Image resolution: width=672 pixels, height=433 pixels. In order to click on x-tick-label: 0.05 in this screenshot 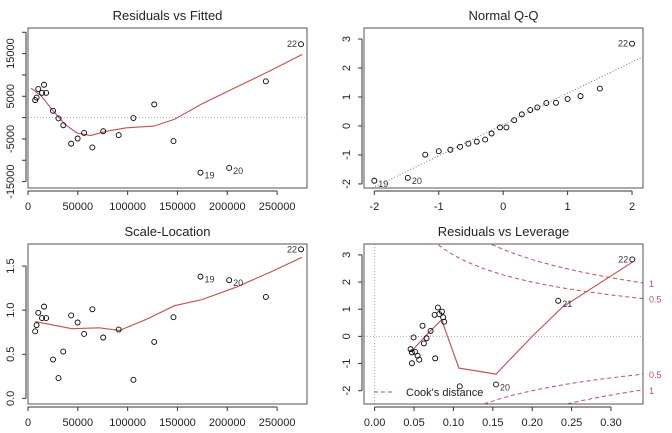, I will do `click(413, 423)`.